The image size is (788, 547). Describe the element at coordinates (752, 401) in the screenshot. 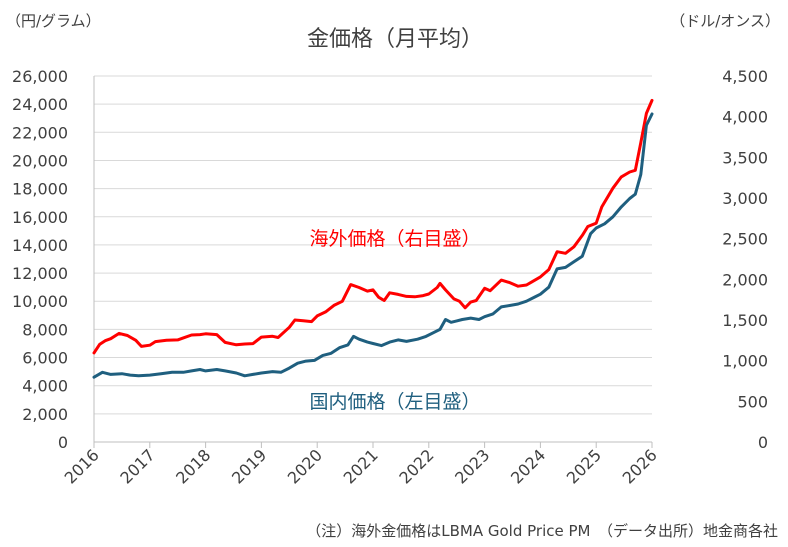

I see `right-tick-label: 500` at that location.